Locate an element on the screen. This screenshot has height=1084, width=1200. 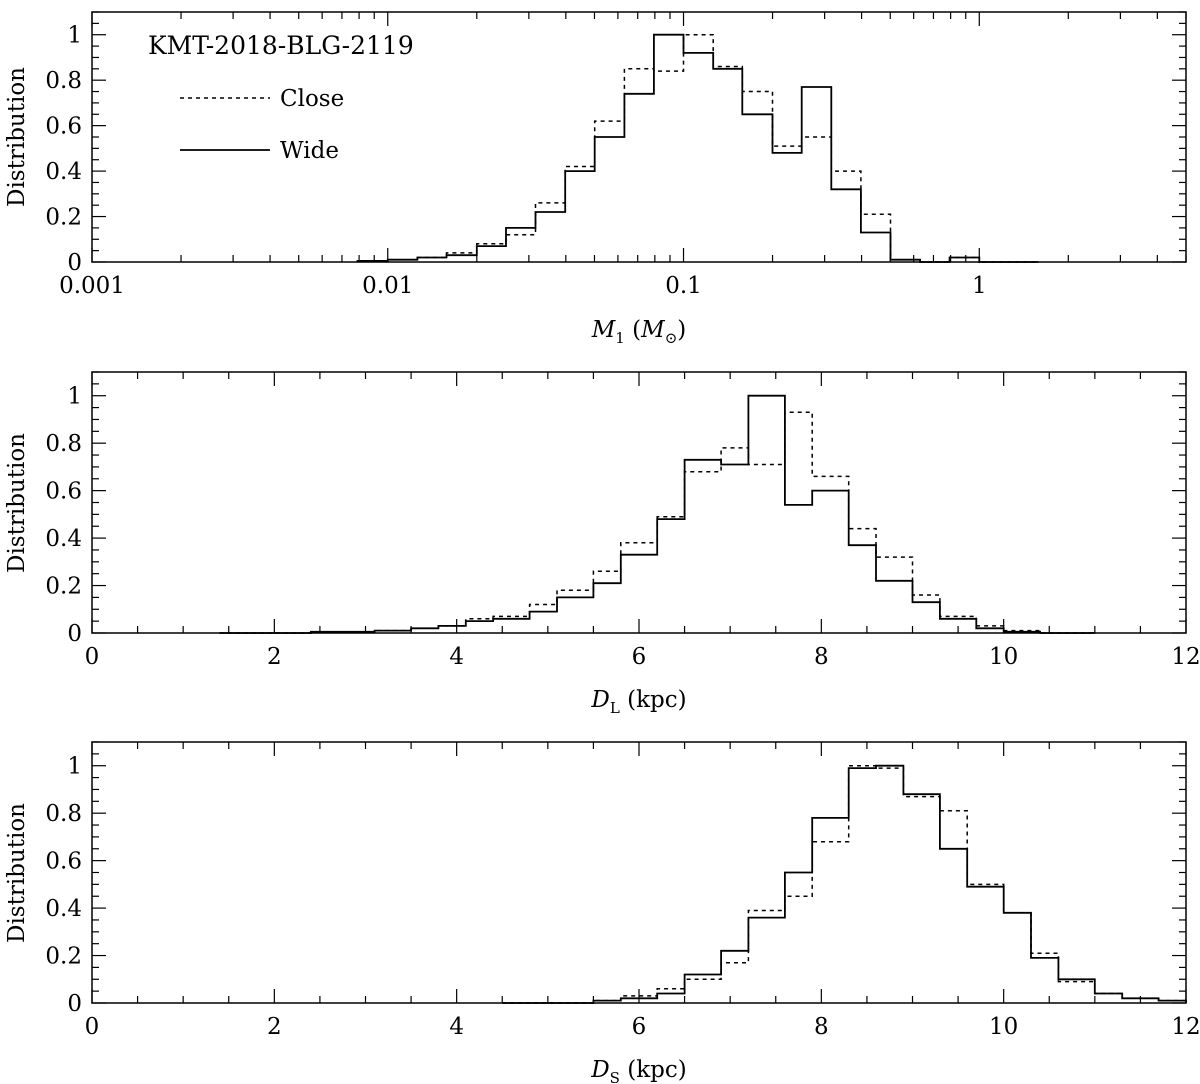
chart-title: KMT-2018-BLG-2119 is located at coordinates (281, 45).